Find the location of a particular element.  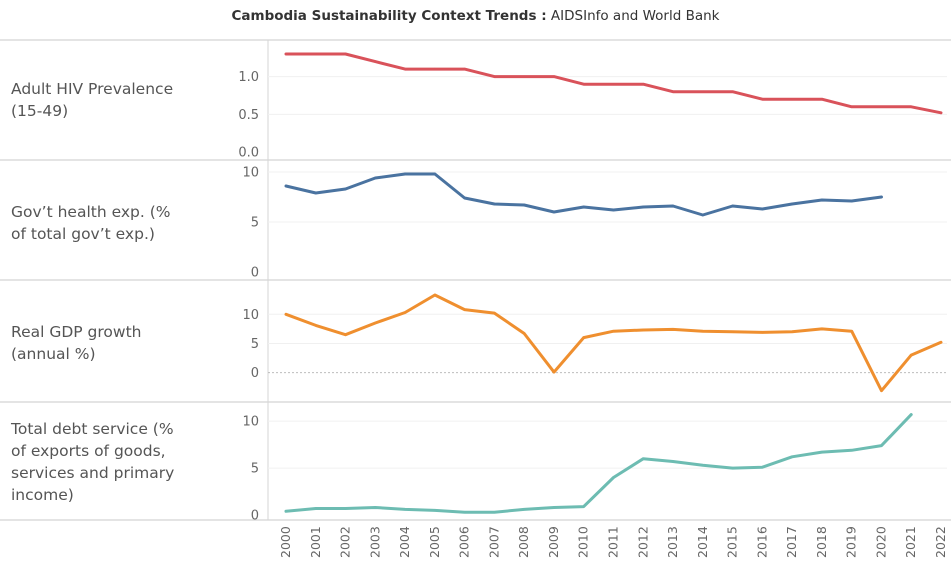

row-label: (15-49) is located at coordinates (39, 111).